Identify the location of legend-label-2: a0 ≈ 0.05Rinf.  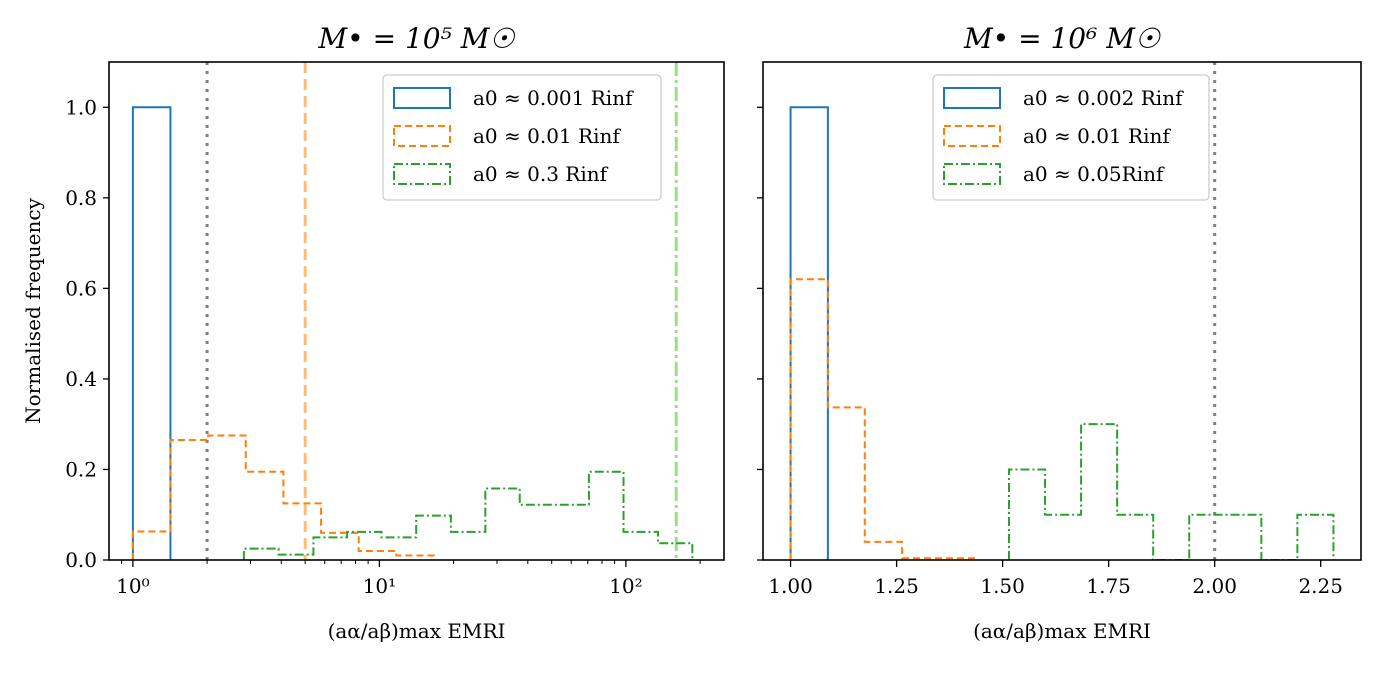
(1094, 174).